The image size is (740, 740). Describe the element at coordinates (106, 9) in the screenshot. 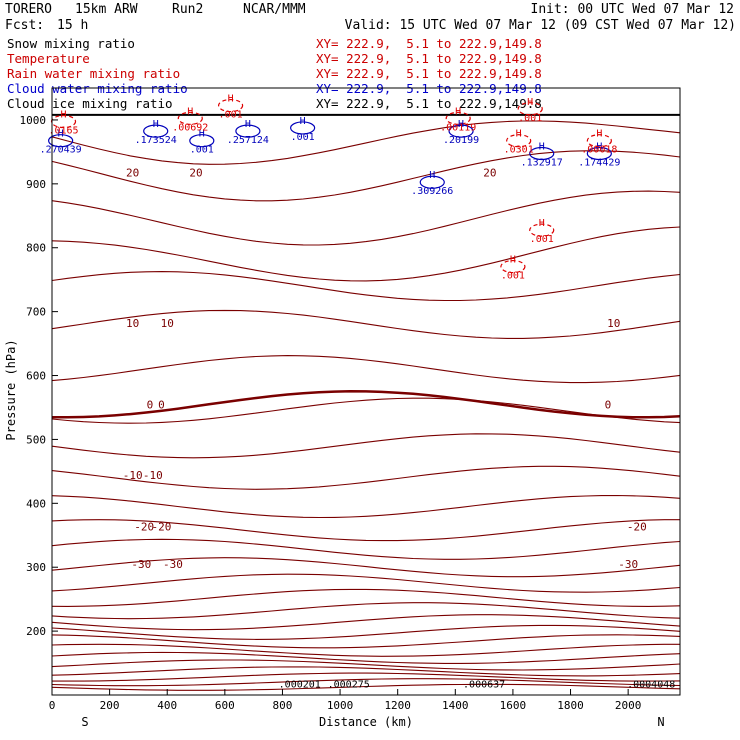

I see `model-resolution: 15km ARW` at that location.